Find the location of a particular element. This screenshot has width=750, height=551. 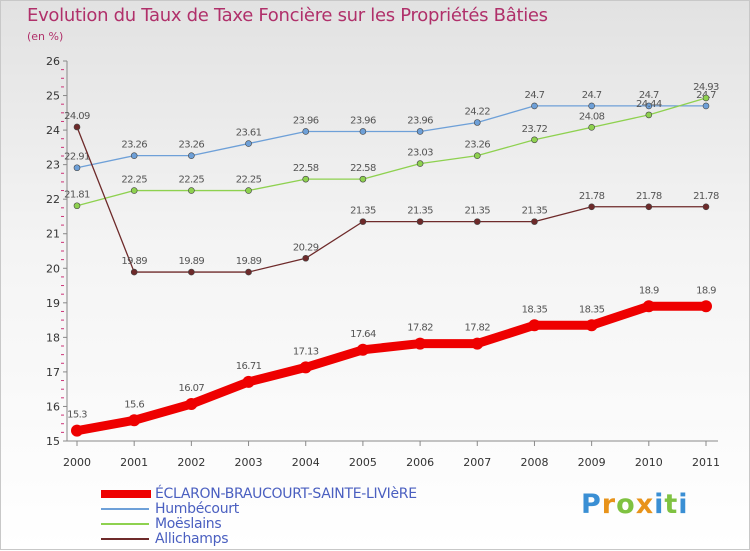

y-tick-label: 20 is located at coordinates (53, 268).